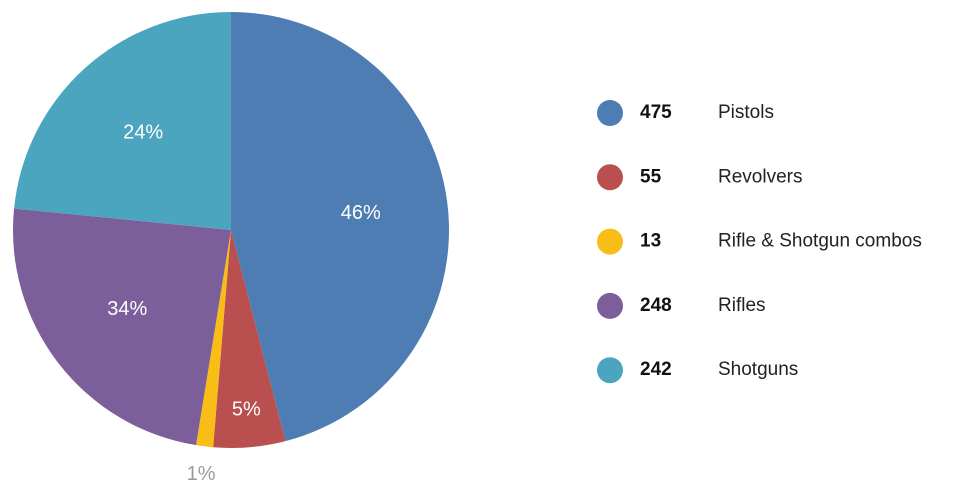 The height and width of the screenshot is (486, 978). I want to click on legend-value: 475, so click(656, 112).